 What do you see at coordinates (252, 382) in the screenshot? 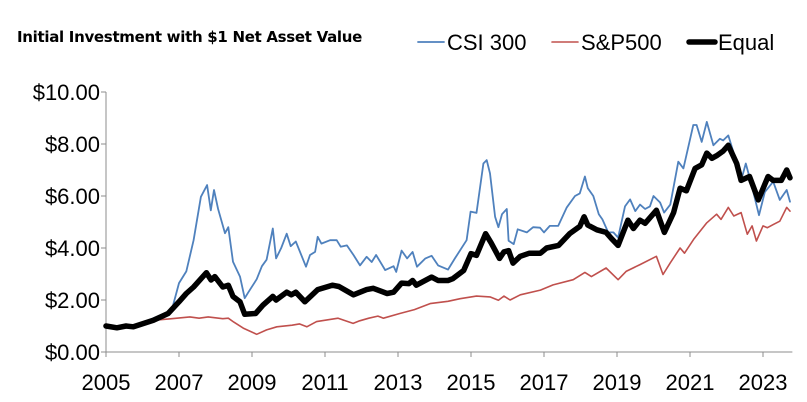
I see `x-tick-label: 2009` at bounding box center [252, 382].